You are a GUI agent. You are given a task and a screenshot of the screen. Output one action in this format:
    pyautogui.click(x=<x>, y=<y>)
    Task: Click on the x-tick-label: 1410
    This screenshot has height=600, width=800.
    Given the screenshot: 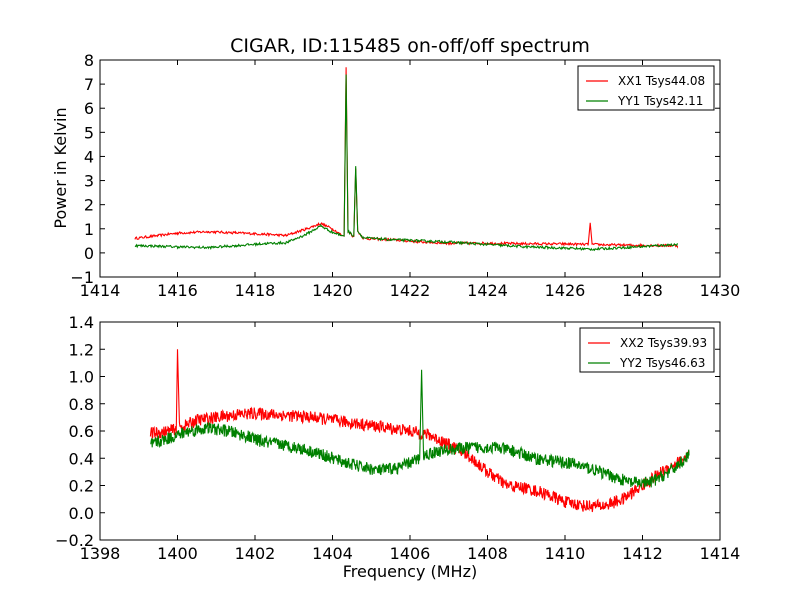 What is the action you would take?
    pyautogui.click(x=565, y=553)
    